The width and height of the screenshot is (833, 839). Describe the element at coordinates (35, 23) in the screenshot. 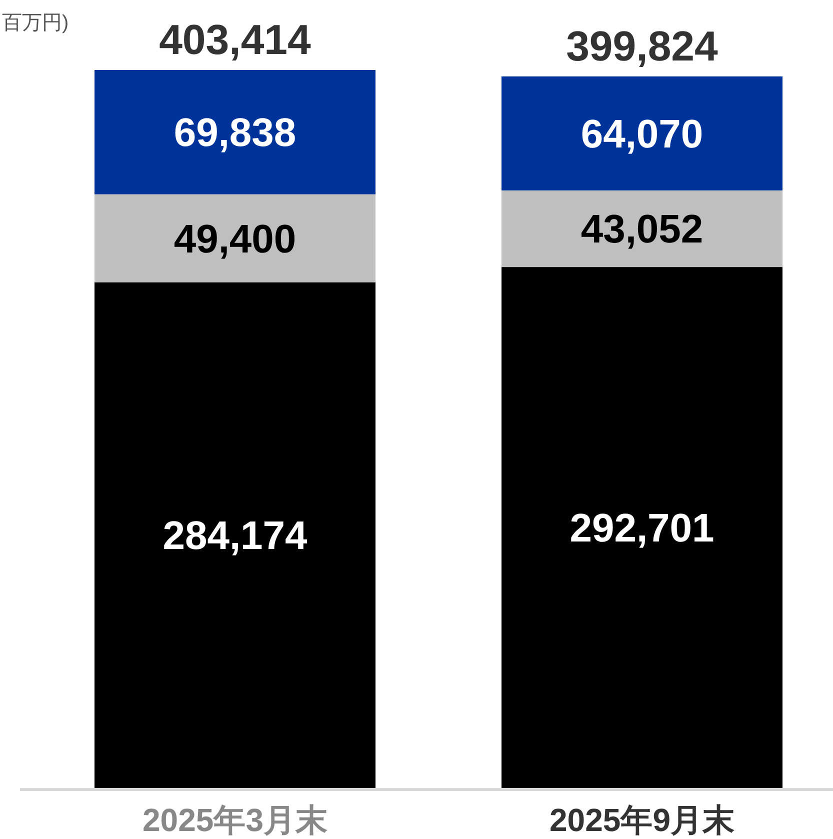

I see `y-axis-title: 百万円)` at that location.